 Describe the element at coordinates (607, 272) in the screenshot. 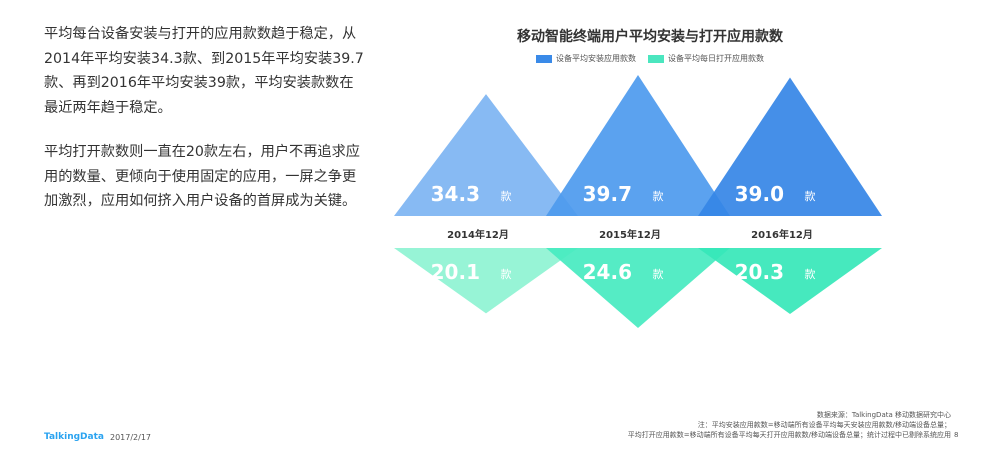

I see `open-value-2: 24.6` at that location.